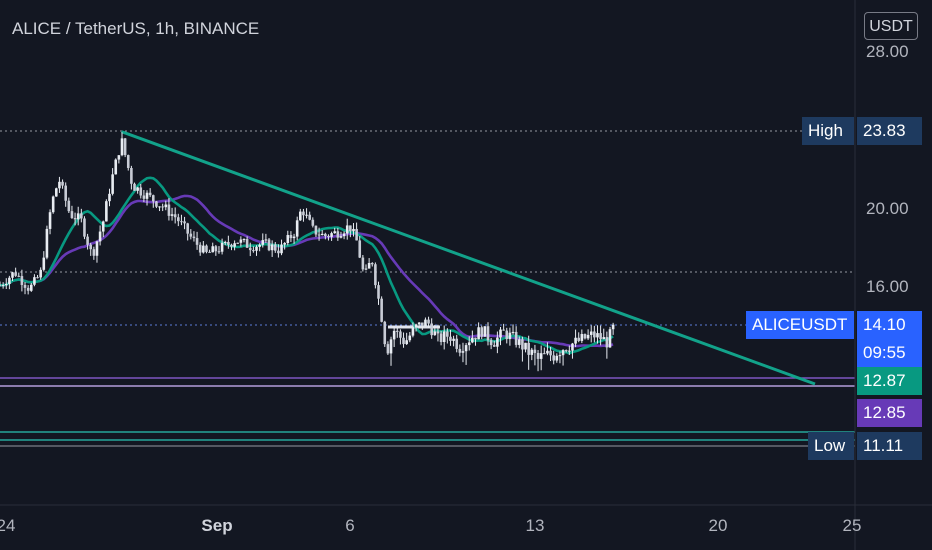 The image size is (932, 550). I want to click on time-tick-label: Sep, so click(217, 525).